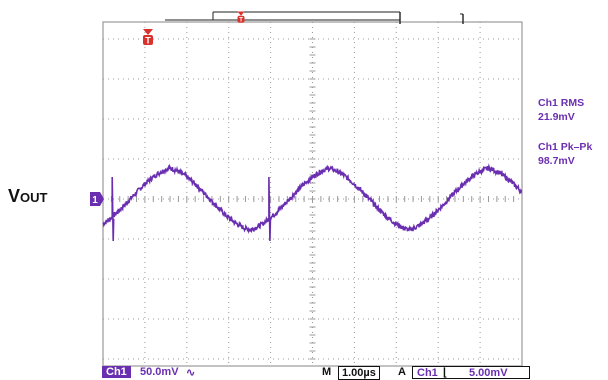 The width and height of the screenshot is (608, 380). I want to click on measurement-pkpk-value: 98.7mV, so click(556, 161).